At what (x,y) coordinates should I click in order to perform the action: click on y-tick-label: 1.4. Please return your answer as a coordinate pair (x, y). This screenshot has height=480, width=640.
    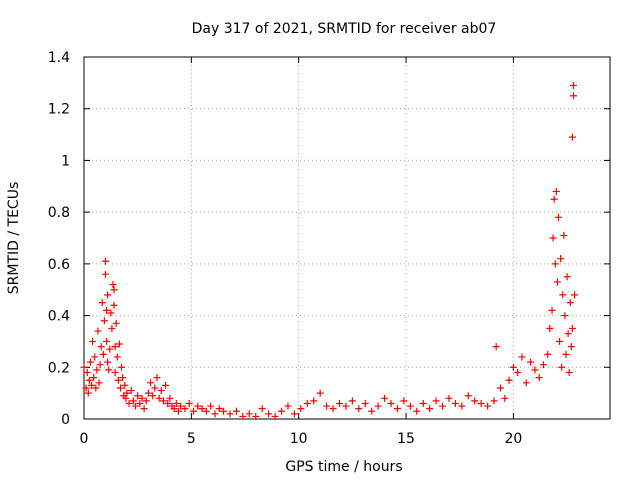
    Looking at the image, I should click on (59, 58).